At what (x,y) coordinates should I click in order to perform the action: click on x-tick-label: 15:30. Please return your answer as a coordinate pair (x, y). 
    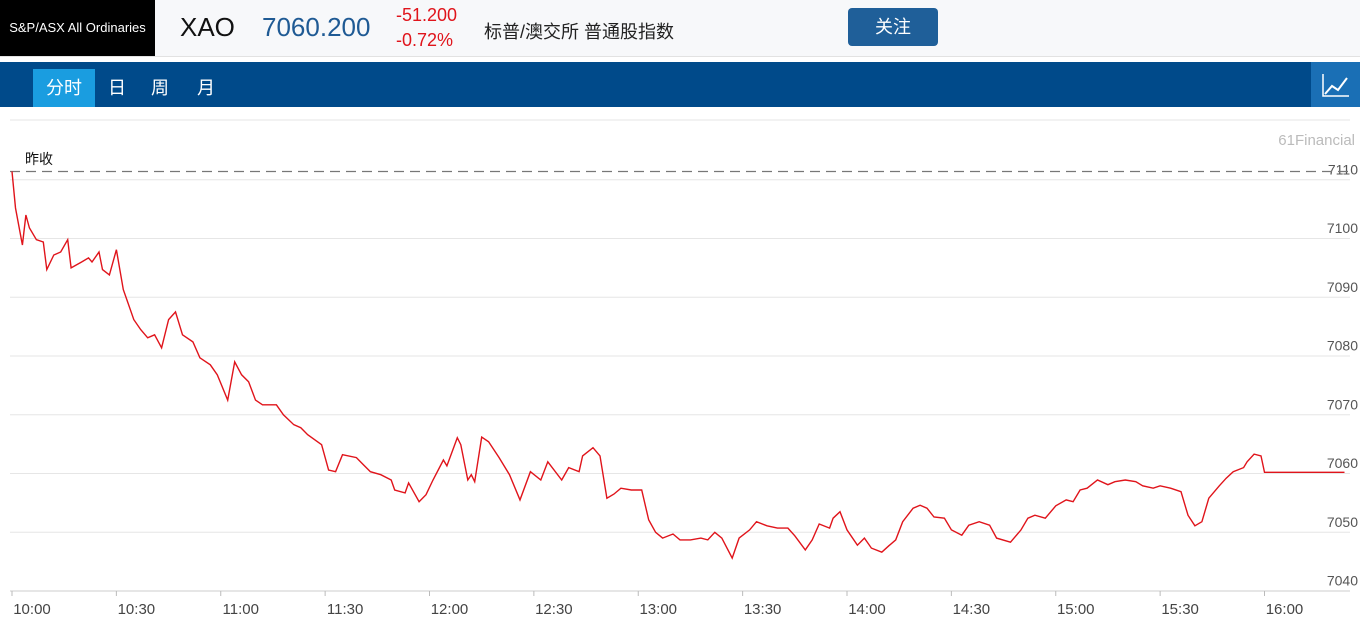
    Looking at the image, I should click on (1180, 609).